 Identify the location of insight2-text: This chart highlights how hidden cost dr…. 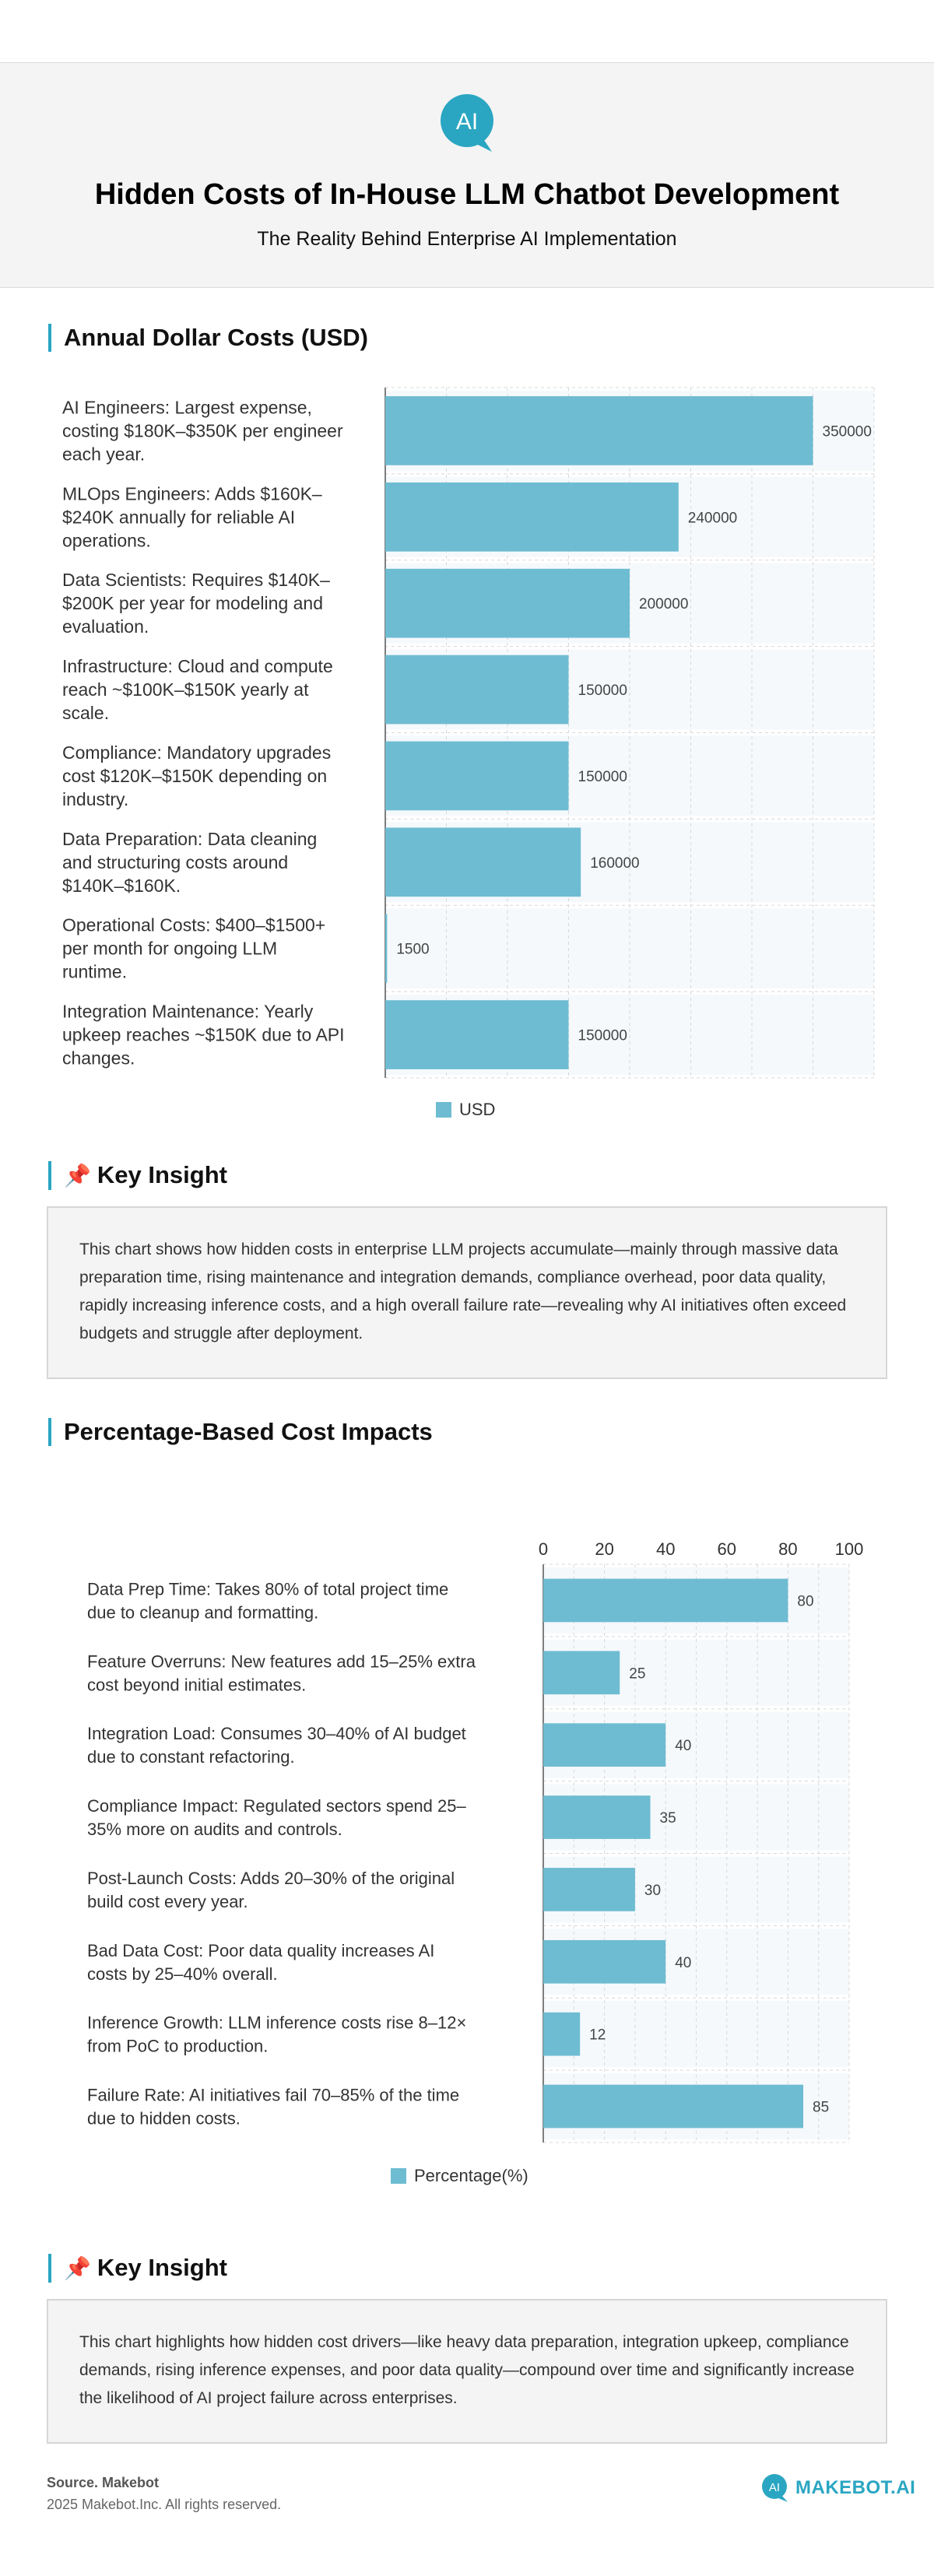
(467, 2370).